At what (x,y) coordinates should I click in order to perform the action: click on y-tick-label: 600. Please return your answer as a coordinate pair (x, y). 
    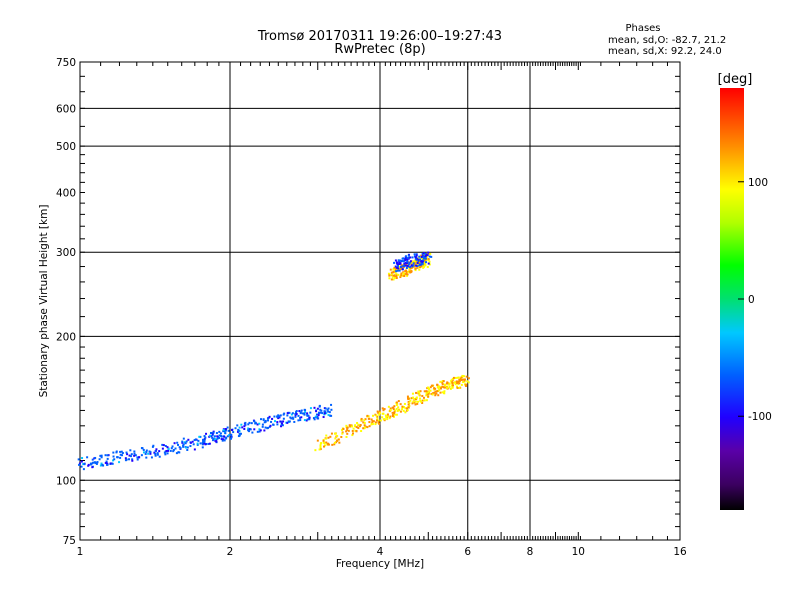
    Looking at the image, I should click on (66, 109).